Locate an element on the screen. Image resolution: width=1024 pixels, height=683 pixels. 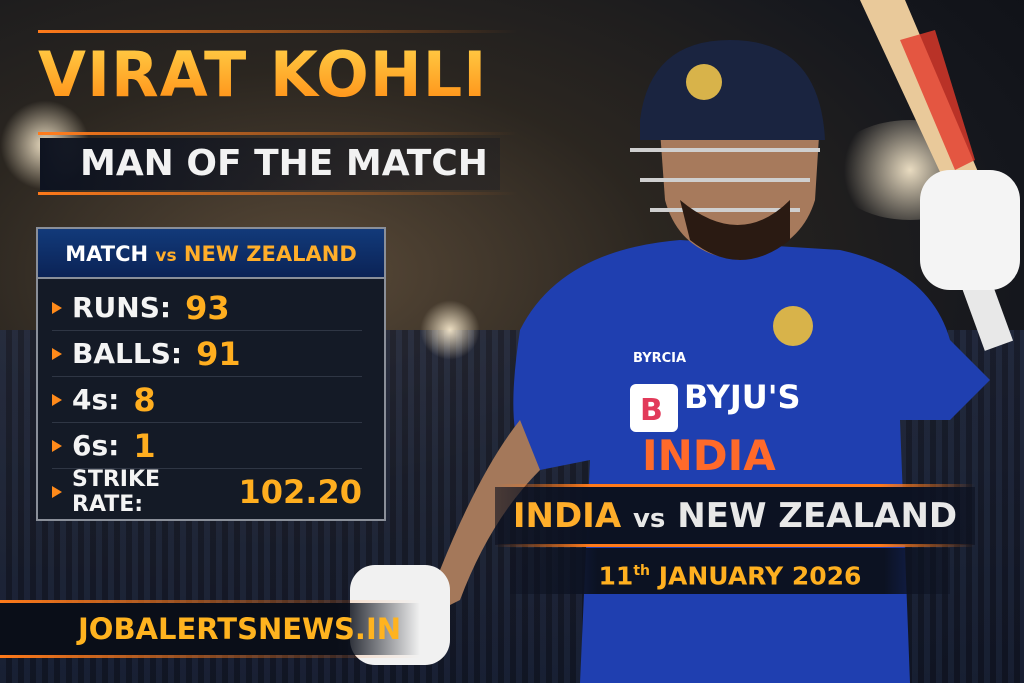
website-label: JOBALERTSNEWS.IN is located at coordinates (210, 629).